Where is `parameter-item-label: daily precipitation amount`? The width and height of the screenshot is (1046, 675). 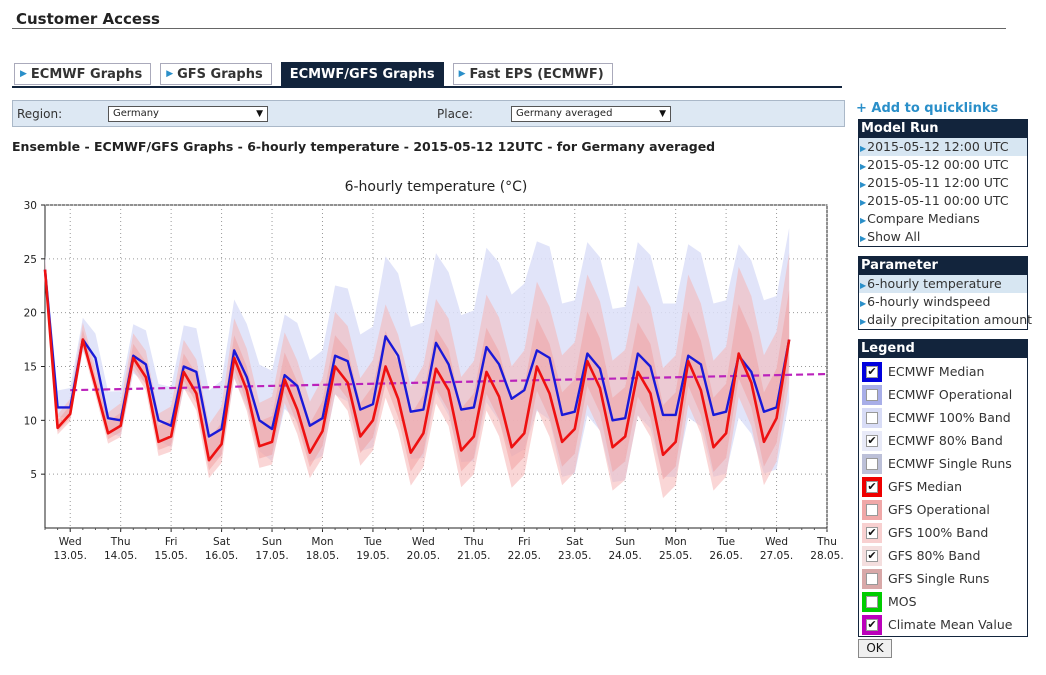 parameter-item-label: daily precipitation amount is located at coordinates (950, 319).